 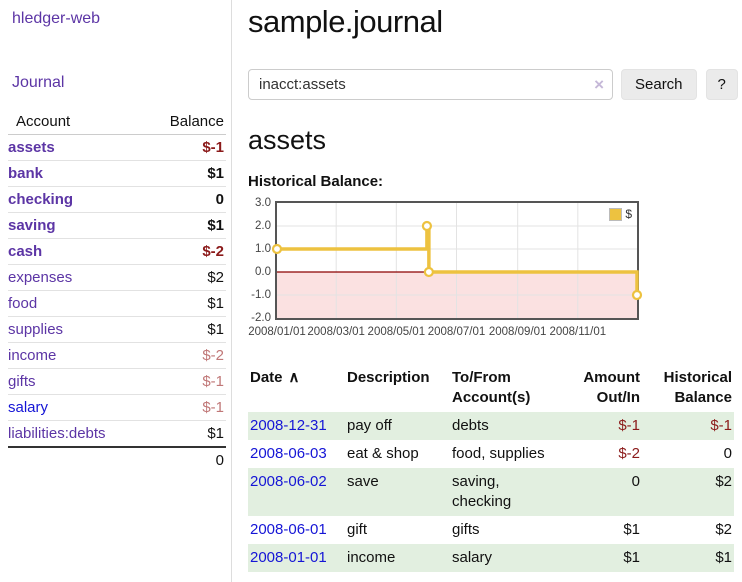 What do you see at coordinates (498, 453) in the screenshot?
I see `register-accounts: food, supplies` at bounding box center [498, 453].